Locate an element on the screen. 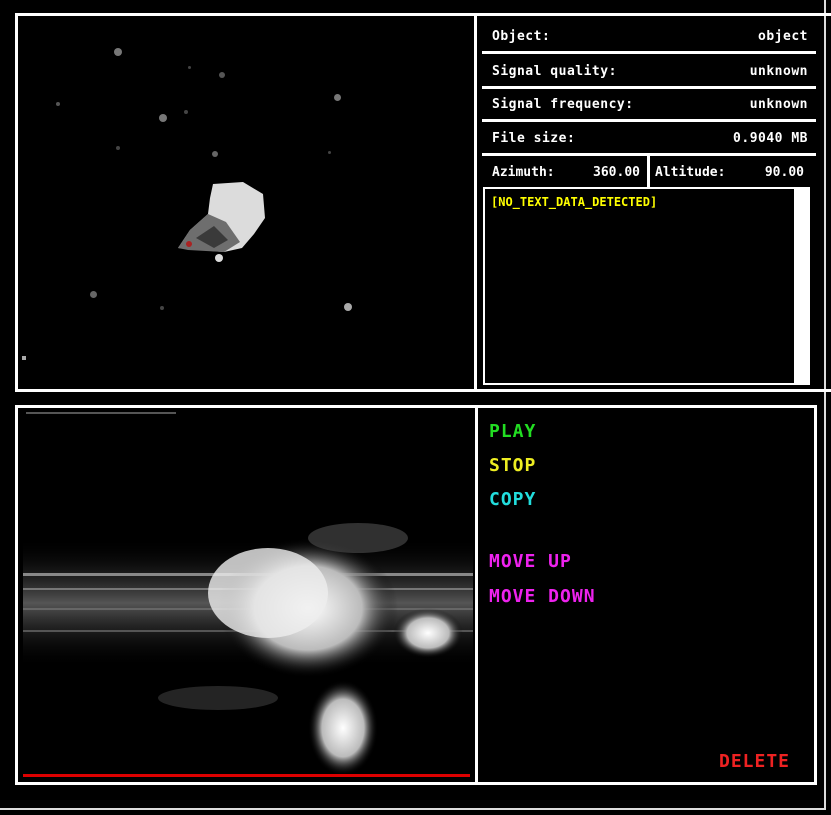  altitude-cell: Altitude: 90.00 is located at coordinates (733, 172).